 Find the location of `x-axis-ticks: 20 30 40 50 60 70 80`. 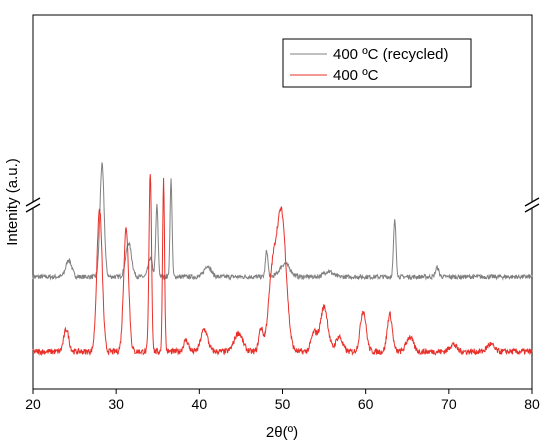

x-axis-ticks: 20 30 40 50 60 70 80 is located at coordinates (282, 400).